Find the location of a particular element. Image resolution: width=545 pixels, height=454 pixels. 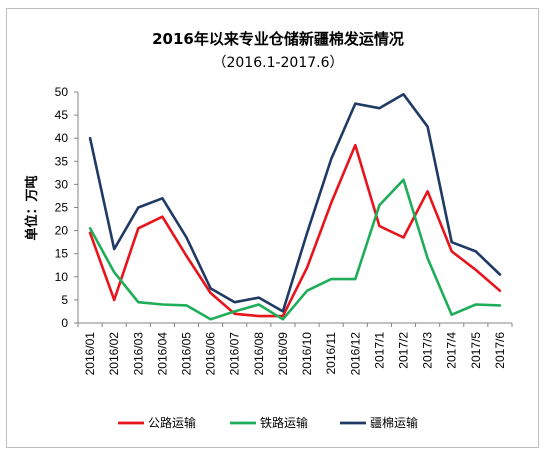

chart-subtitle: （2016.1-2017.6） is located at coordinates (277, 63).